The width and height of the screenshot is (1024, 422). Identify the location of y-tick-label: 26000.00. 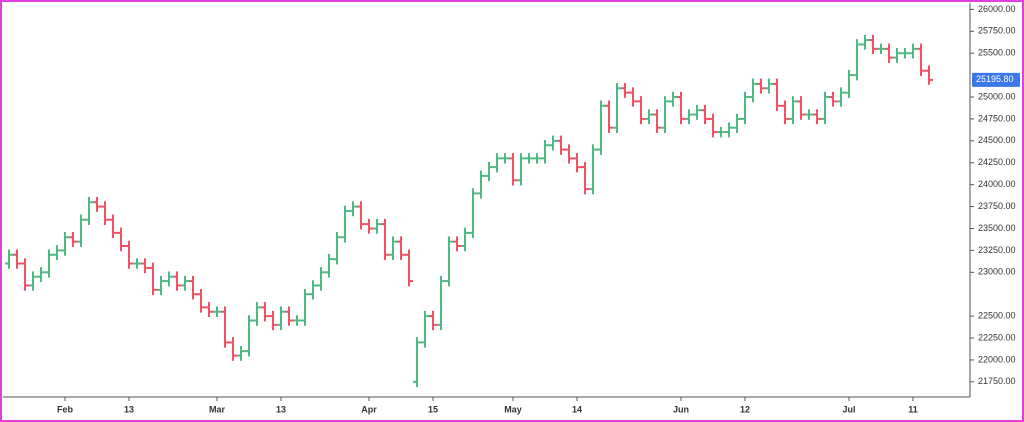
(997, 9).